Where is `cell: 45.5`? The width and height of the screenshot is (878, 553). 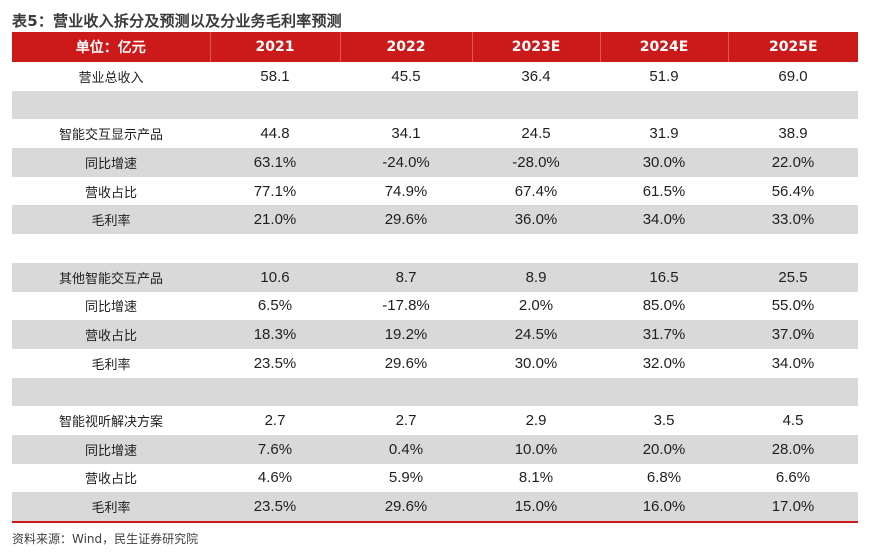
cell: 45.5 is located at coordinates (406, 76).